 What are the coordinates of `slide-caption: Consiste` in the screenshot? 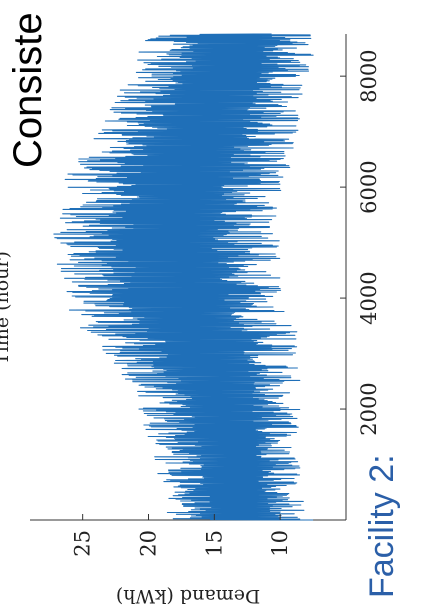 It's located at (28, 90).